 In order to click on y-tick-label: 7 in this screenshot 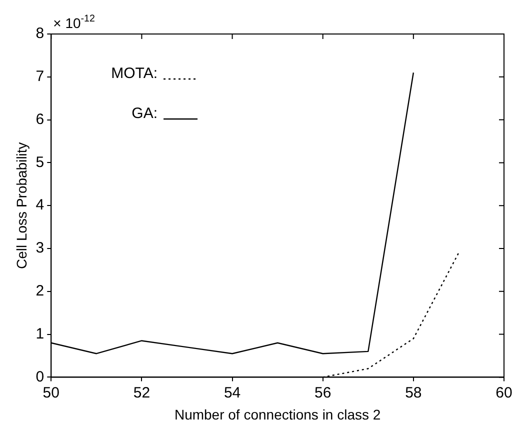, I will do `click(40, 77)`.